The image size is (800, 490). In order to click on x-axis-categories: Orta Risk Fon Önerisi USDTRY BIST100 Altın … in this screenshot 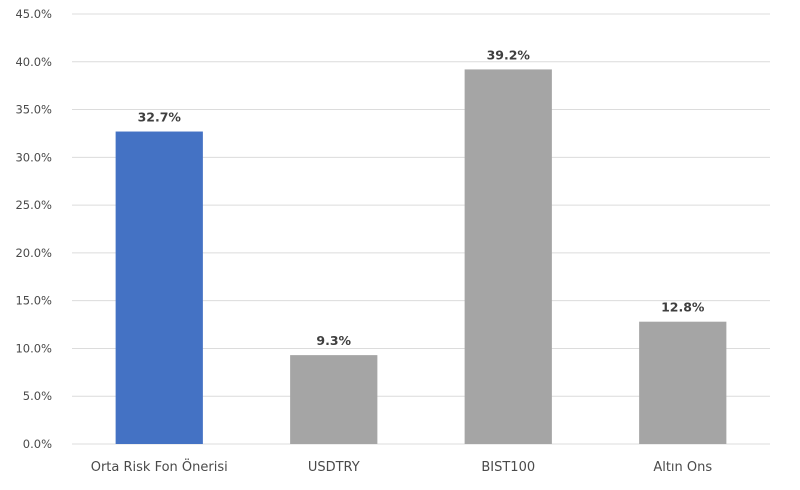, I will do `click(402, 466)`.